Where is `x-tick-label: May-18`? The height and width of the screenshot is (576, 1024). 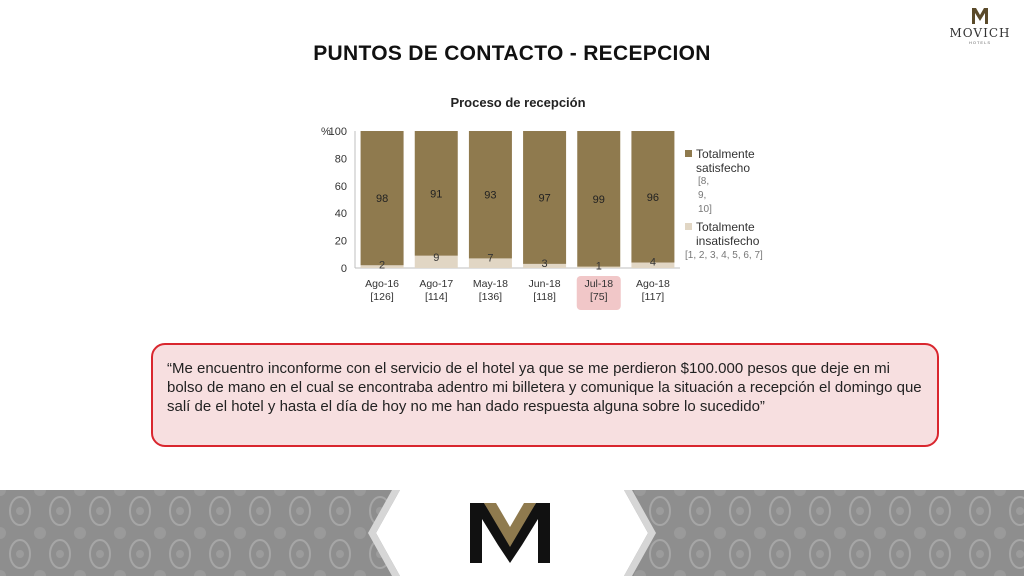 x-tick-label: May-18 is located at coordinates (490, 284).